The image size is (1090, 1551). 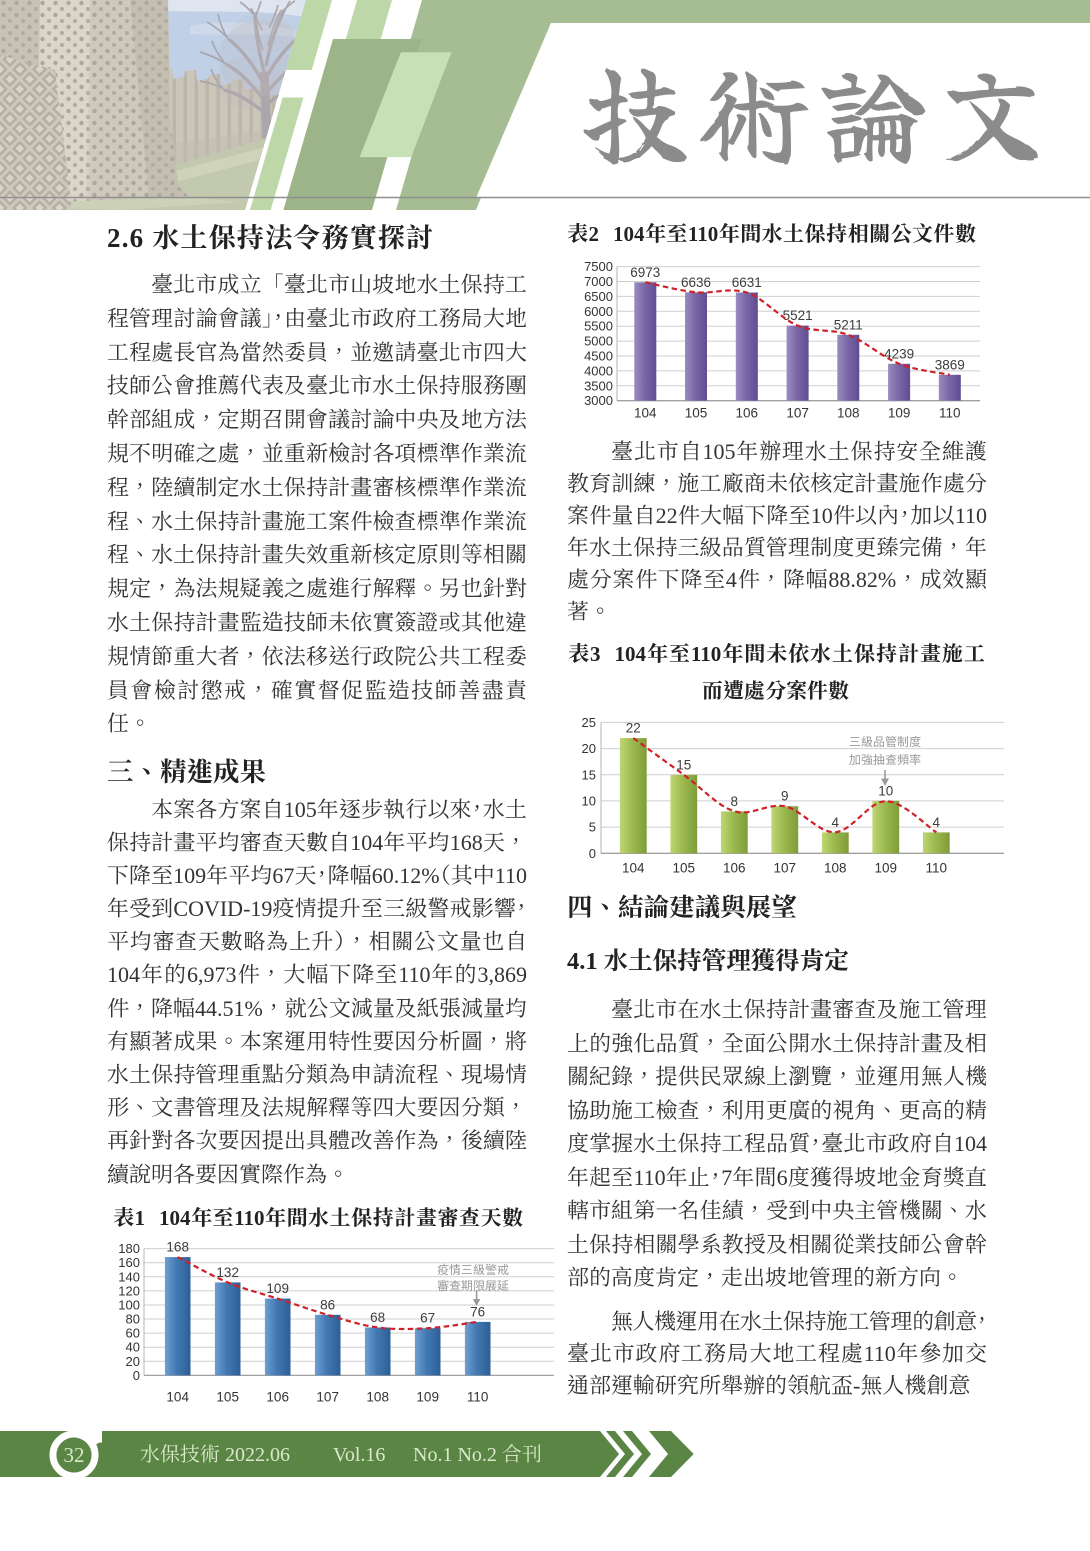 I want to click on svg-text: 3500, so click(x=598, y=385).